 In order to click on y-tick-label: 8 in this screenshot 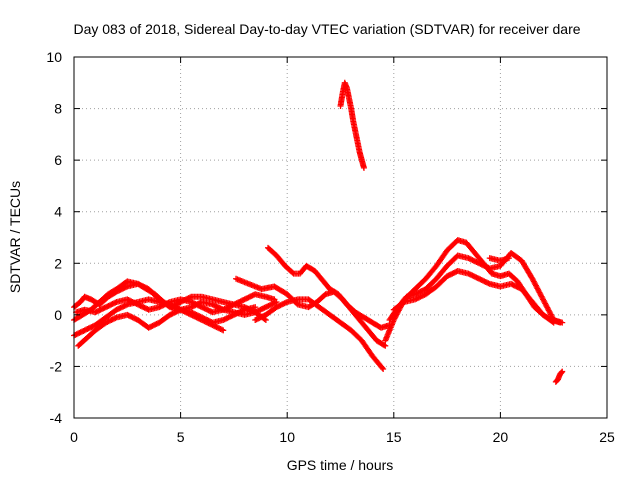, I will do `click(58, 109)`.